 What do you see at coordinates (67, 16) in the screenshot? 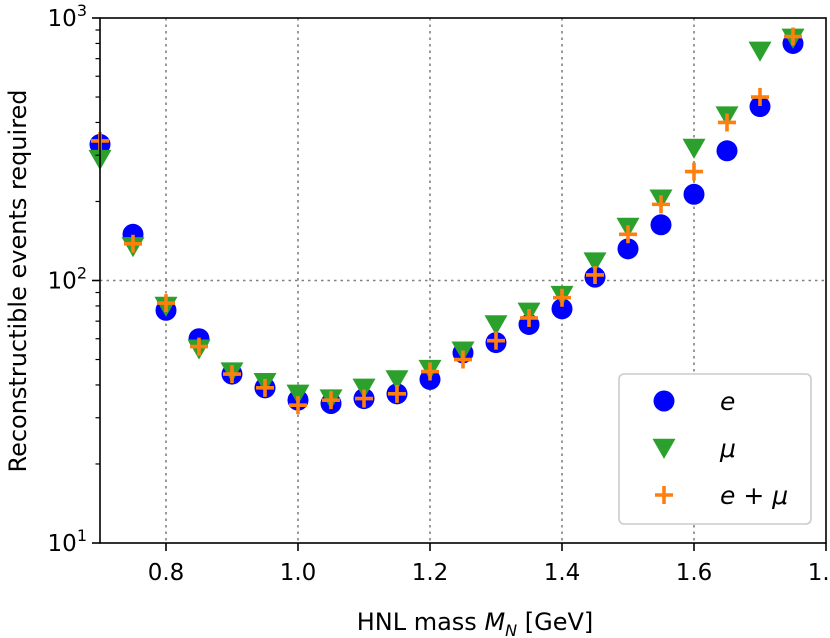
I see `y-tick-label: 10³` at bounding box center [67, 16].